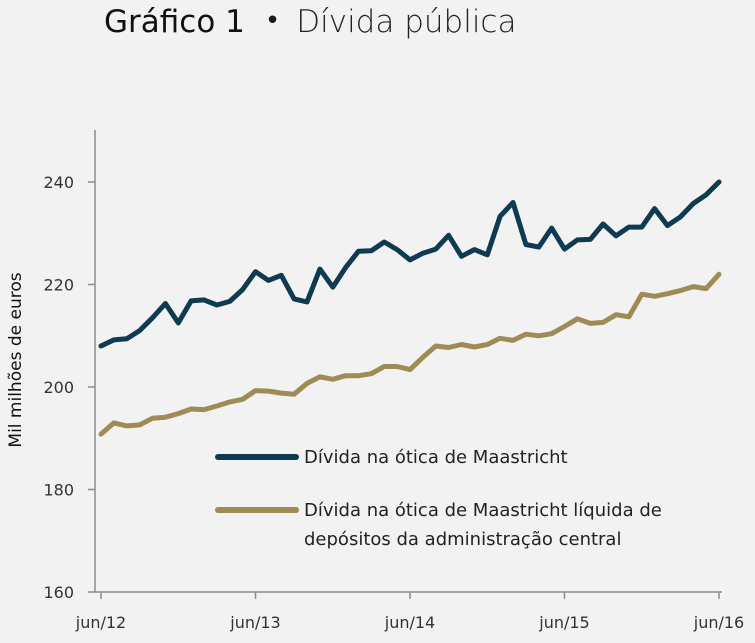 The image size is (755, 643). What do you see at coordinates (58, 182) in the screenshot?
I see `y-tick-label: 240` at bounding box center [58, 182].